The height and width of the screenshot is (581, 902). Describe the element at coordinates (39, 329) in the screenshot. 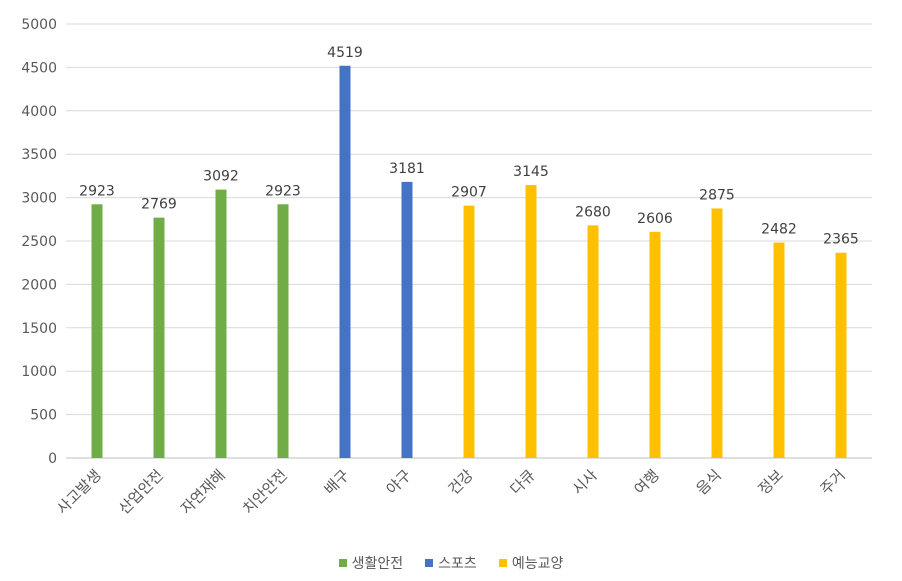

I see `y-tick-label: 1500` at that location.